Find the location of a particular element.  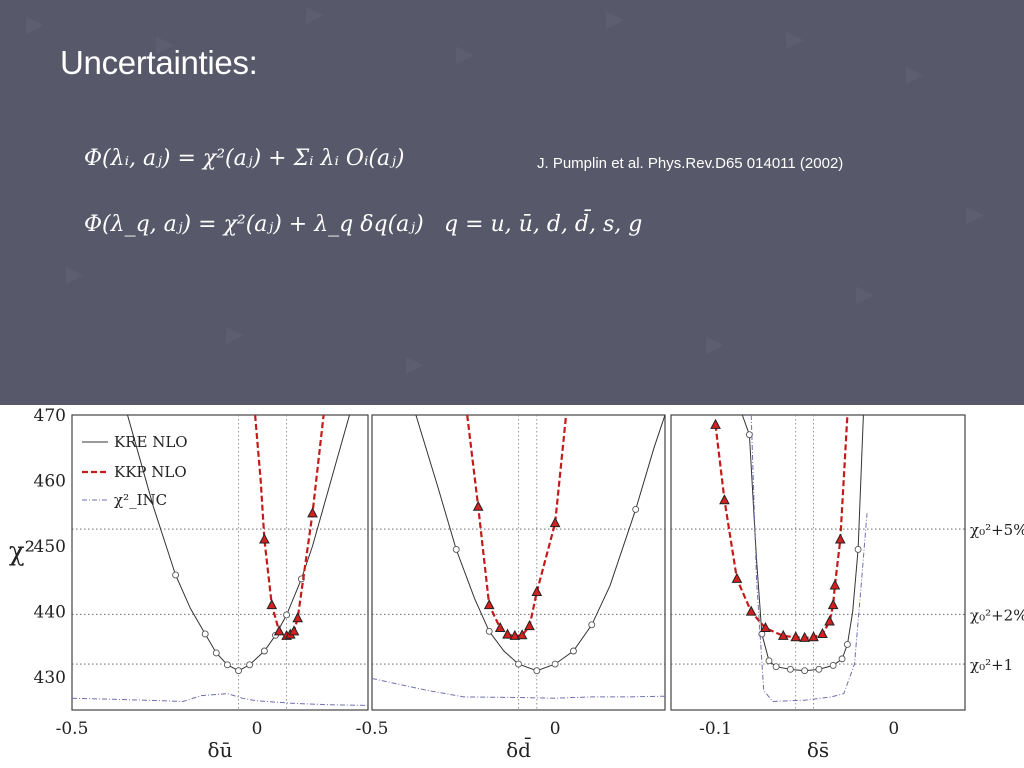

y-tick-label: 450 is located at coordinates (50, 547).